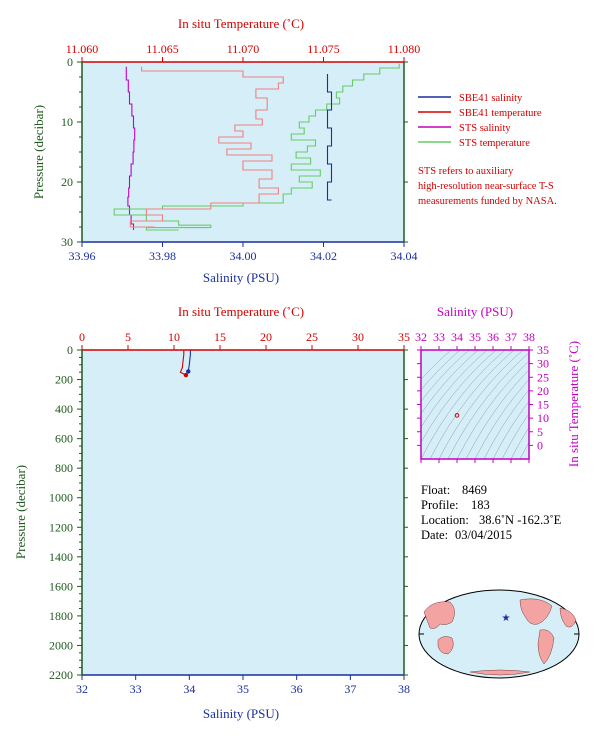  I want to click on pressure-tick-label: 1800, so click(61, 616).